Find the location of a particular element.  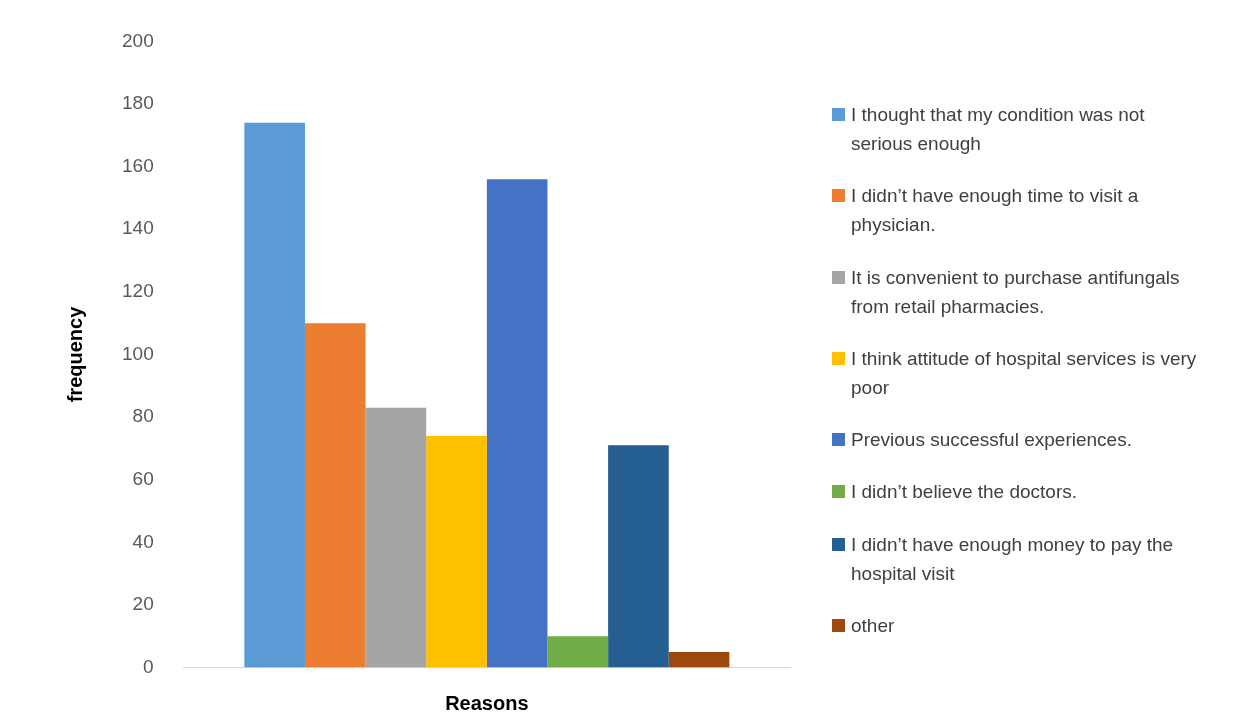

x-axis-title: Reasons is located at coordinates (487, 702).